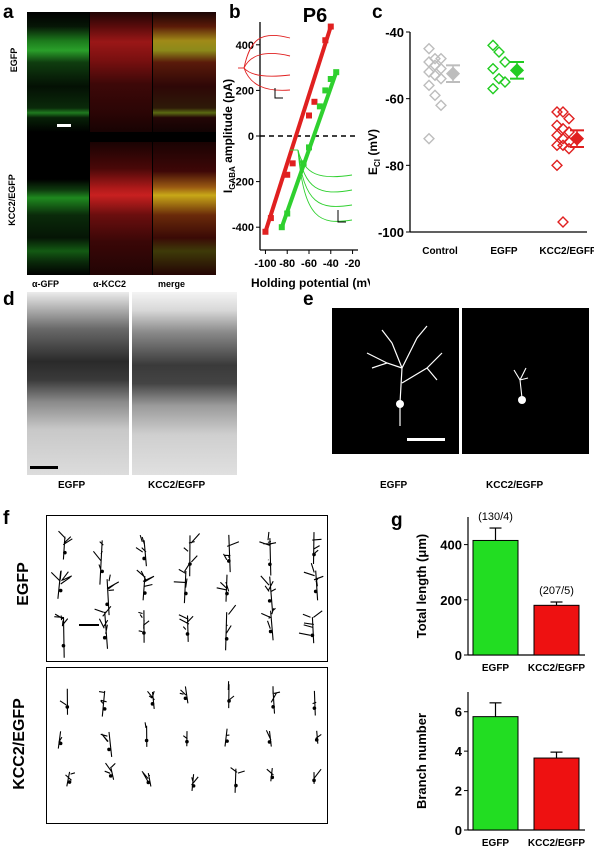 The image size is (594, 852). I want to click on y-axis-label: Branch number, so click(421, 761).